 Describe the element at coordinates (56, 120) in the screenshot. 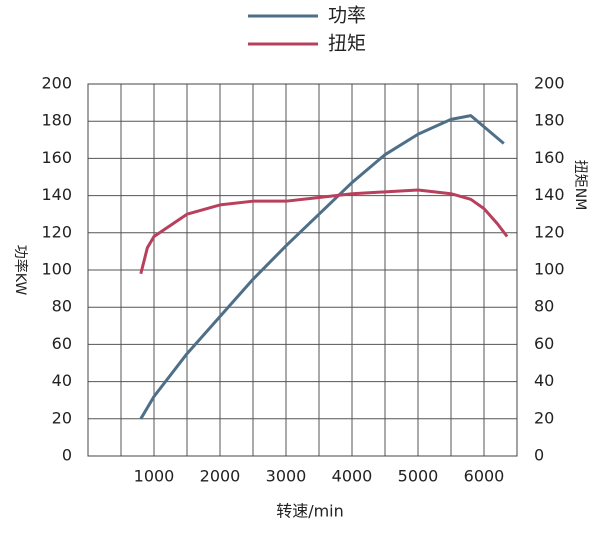

I see `y-tick-label: 180` at that location.